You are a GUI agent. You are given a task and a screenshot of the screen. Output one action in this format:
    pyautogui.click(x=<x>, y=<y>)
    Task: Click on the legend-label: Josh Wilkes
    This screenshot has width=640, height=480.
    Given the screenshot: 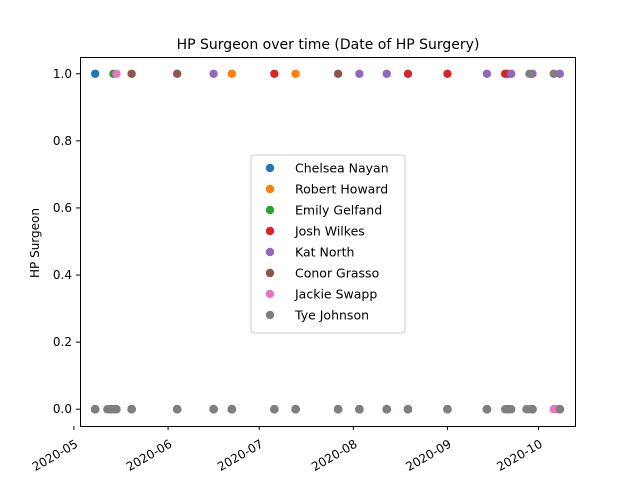 What is the action you would take?
    pyautogui.click(x=329, y=231)
    